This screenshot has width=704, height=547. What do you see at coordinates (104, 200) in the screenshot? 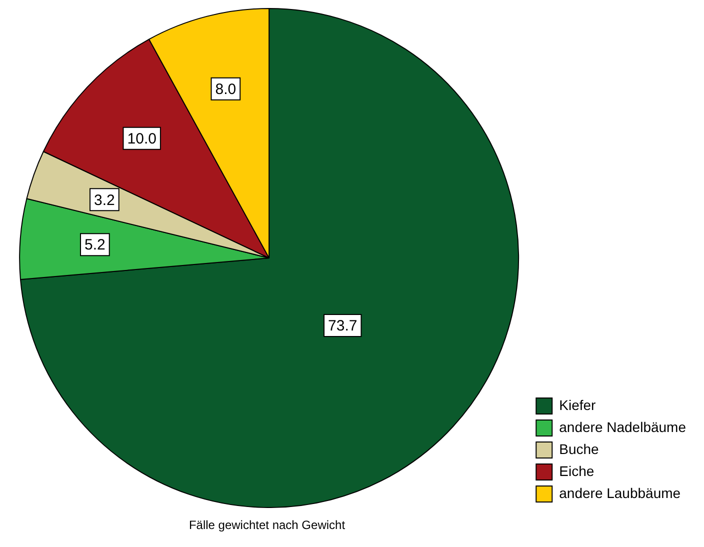
I see `data-label: 3.2` at bounding box center [104, 200].